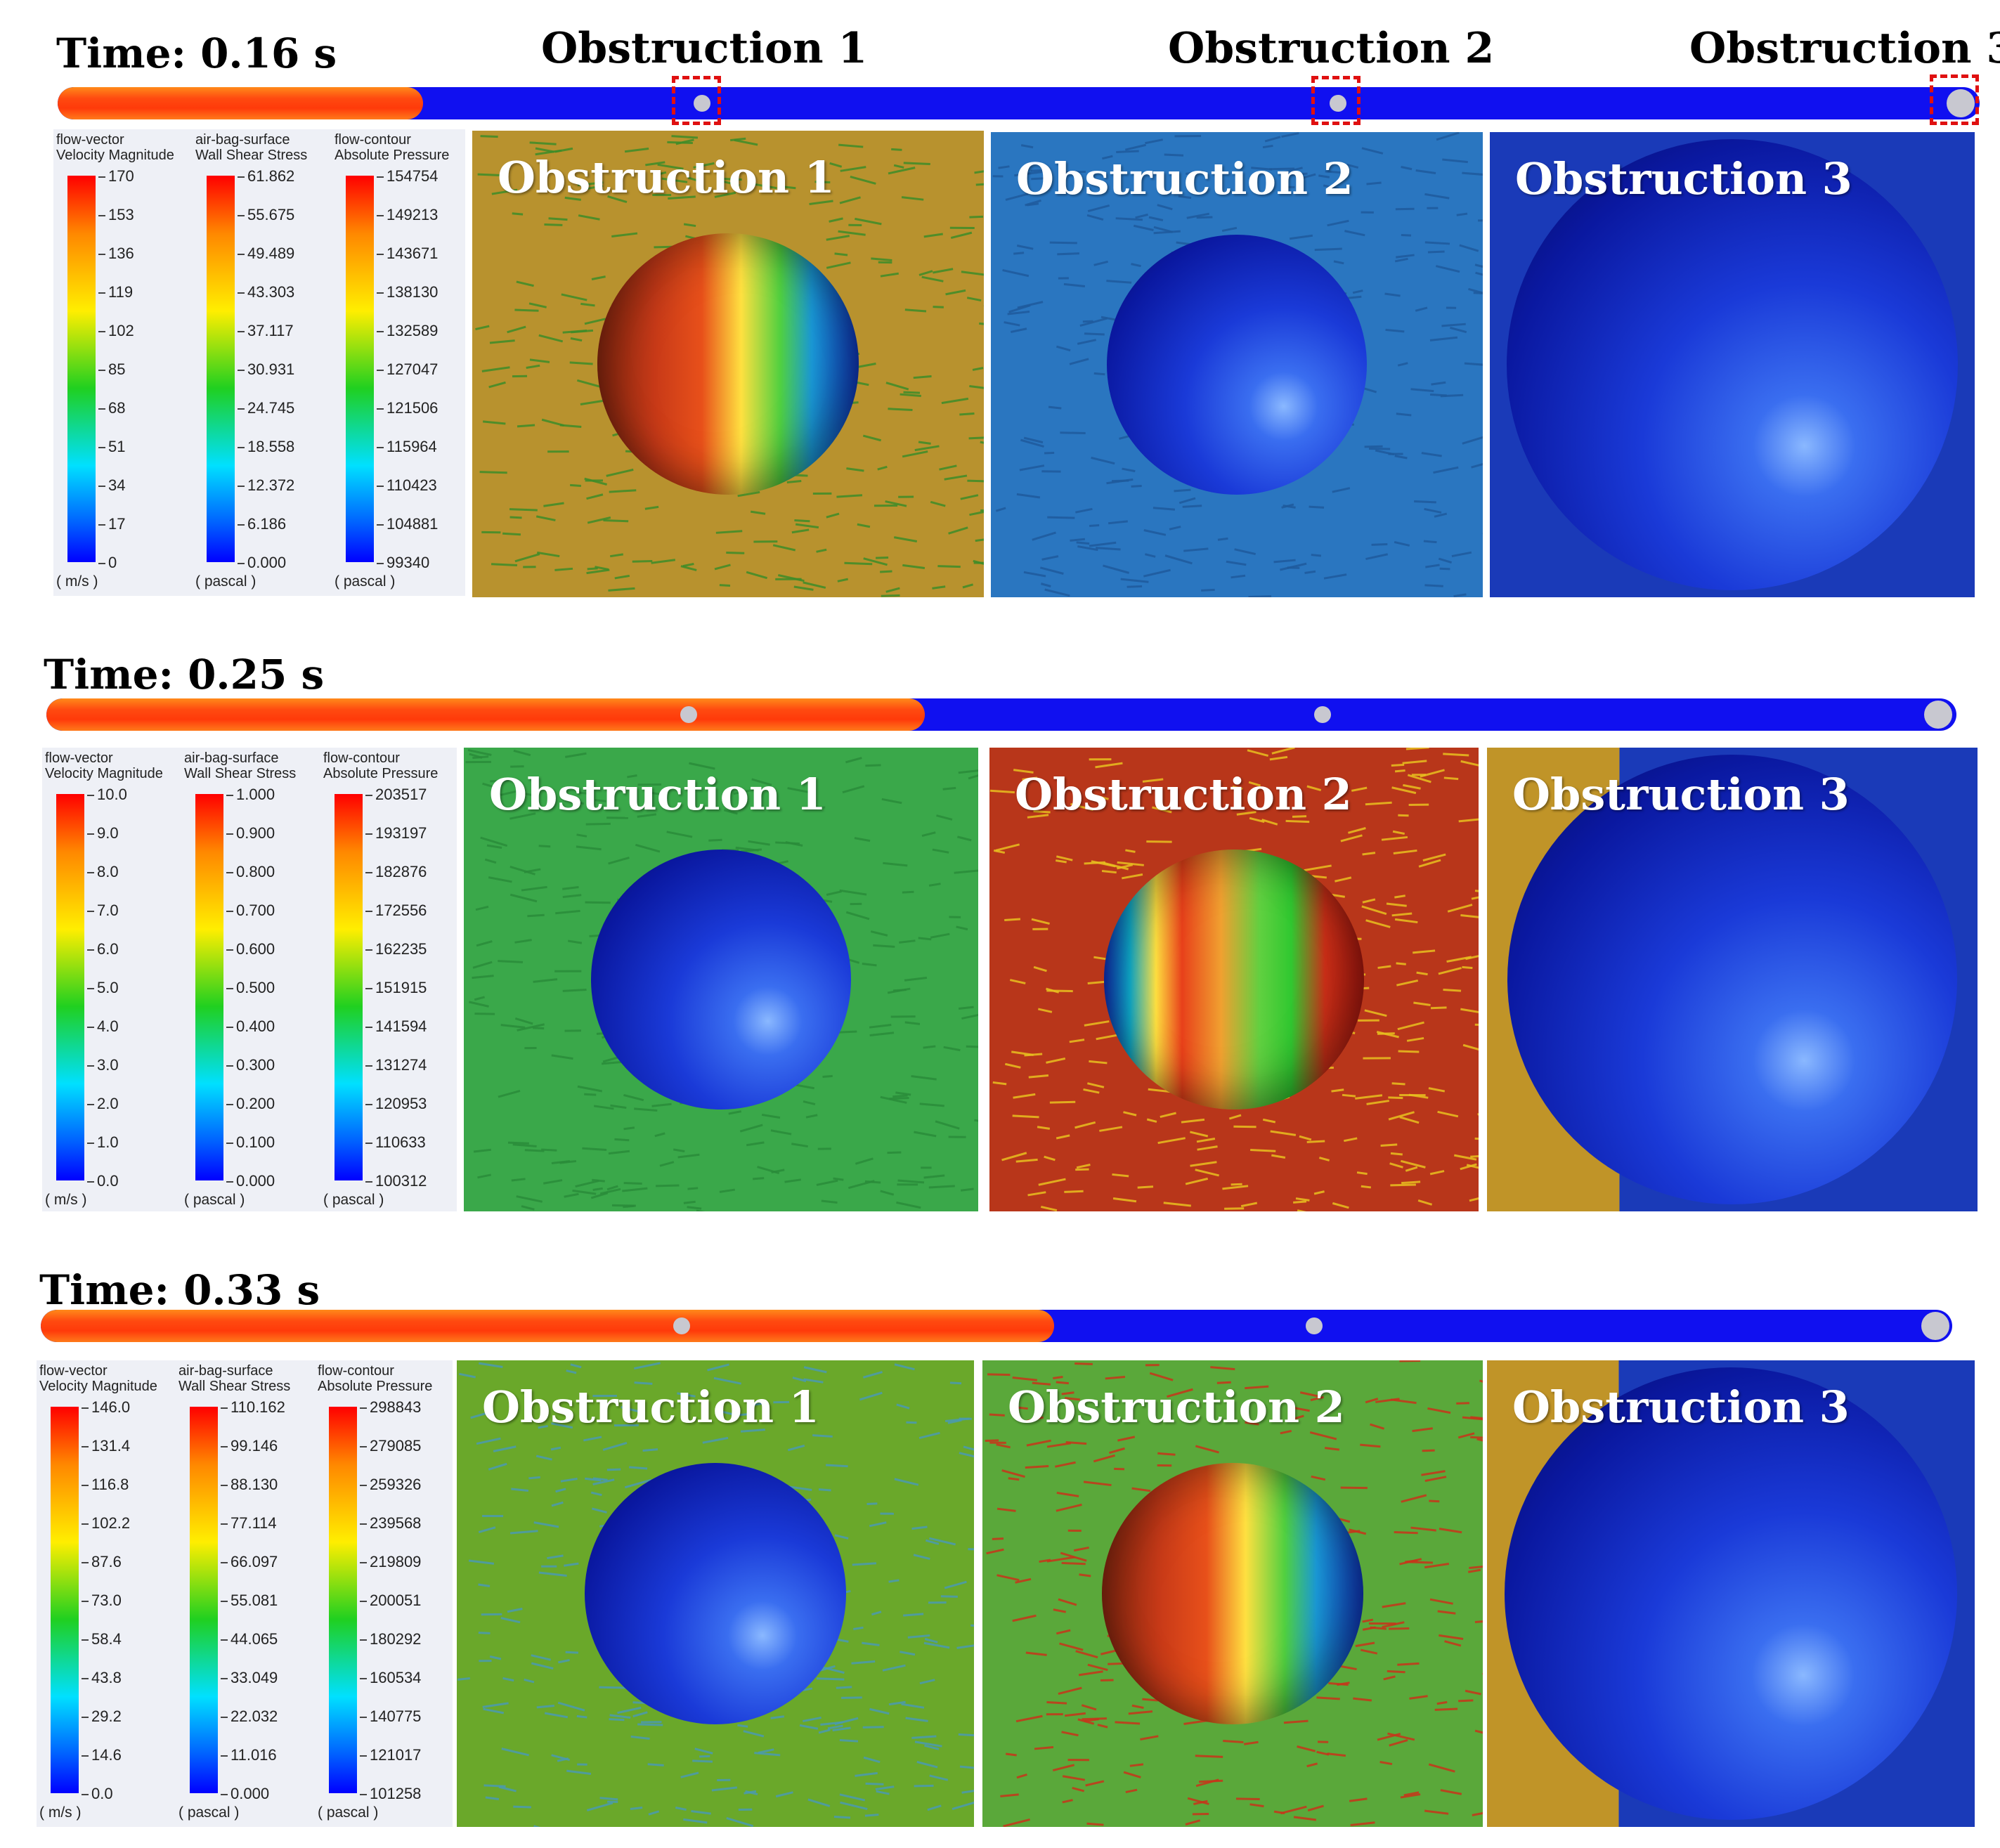 This screenshot has width=2000, height=1848. I want to click on obstruction-1-header: Obstruction 1, so click(704, 48).